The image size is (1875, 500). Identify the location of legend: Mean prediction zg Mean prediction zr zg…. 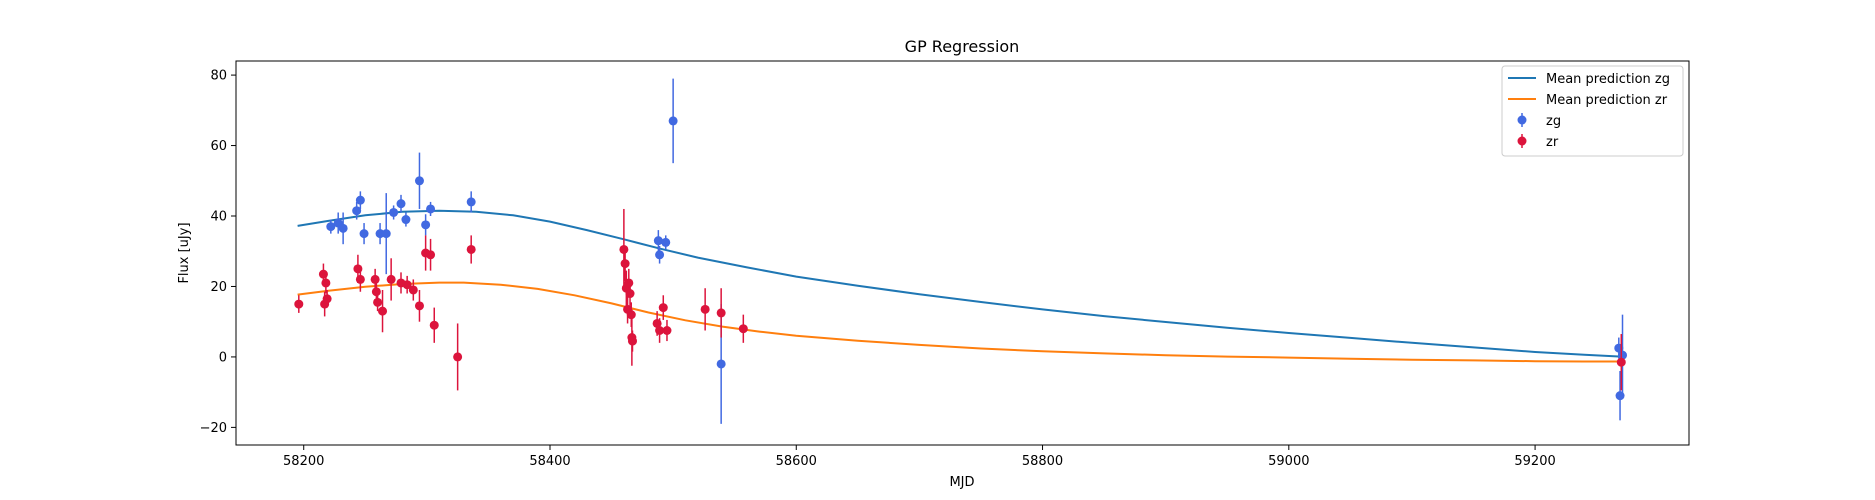
(1592, 111).